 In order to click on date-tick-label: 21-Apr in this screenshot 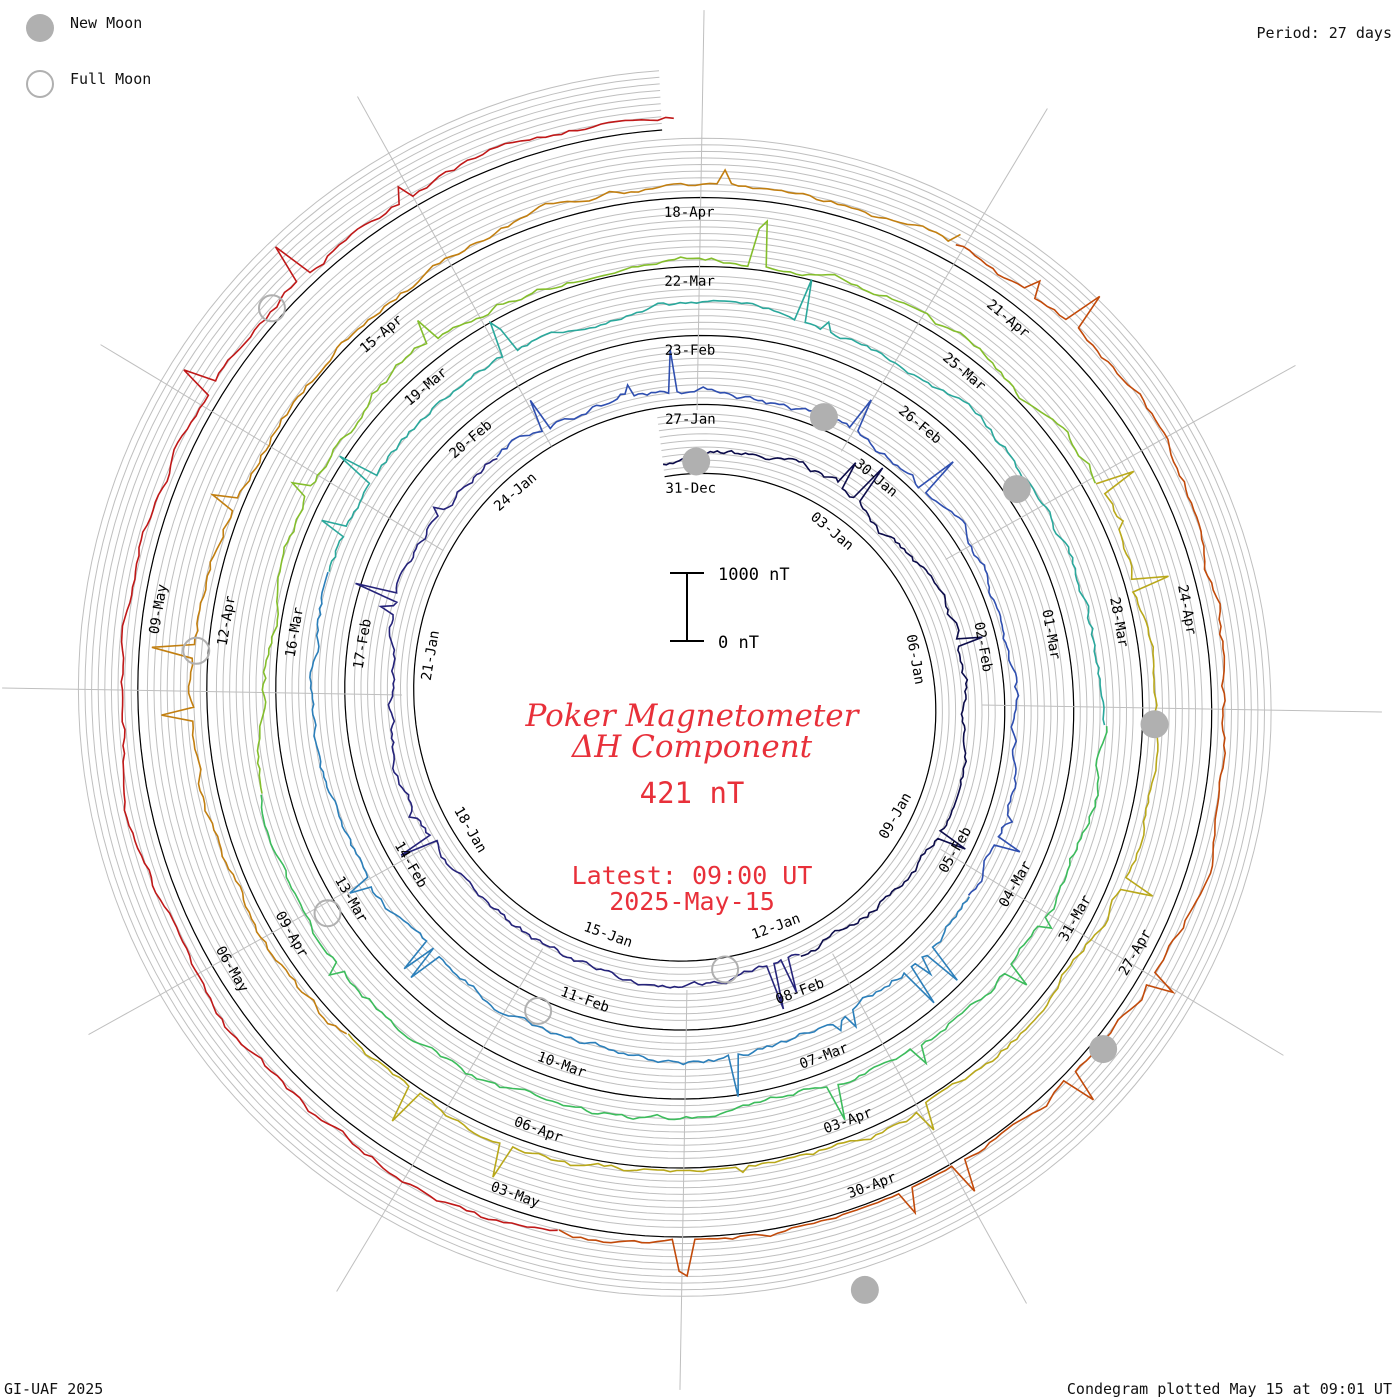, I will do `click(1007, 319)`.